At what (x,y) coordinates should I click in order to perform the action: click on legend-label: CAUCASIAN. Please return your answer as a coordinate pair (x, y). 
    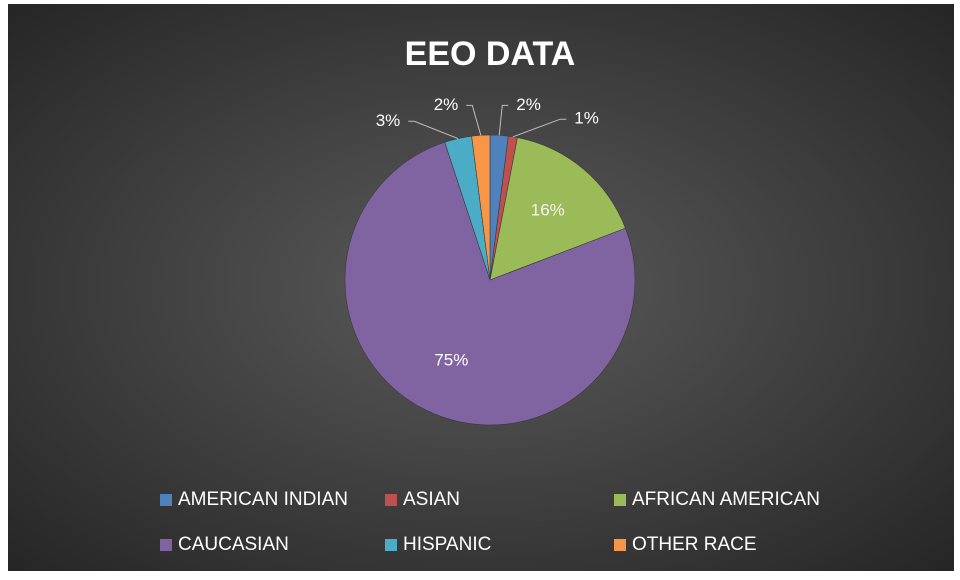
    Looking at the image, I should click on (233, 544).